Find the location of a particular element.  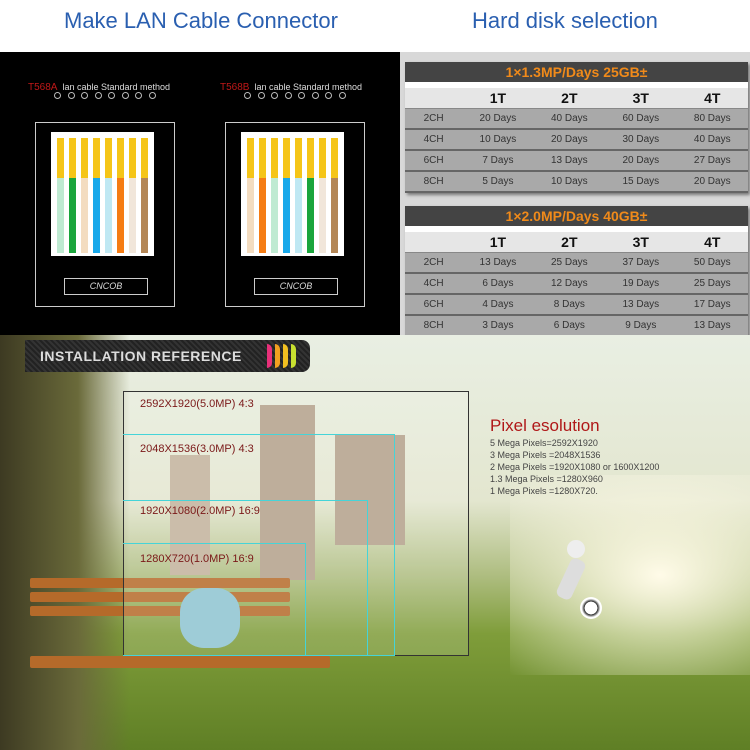

bench is located at coordinates (180, 633).